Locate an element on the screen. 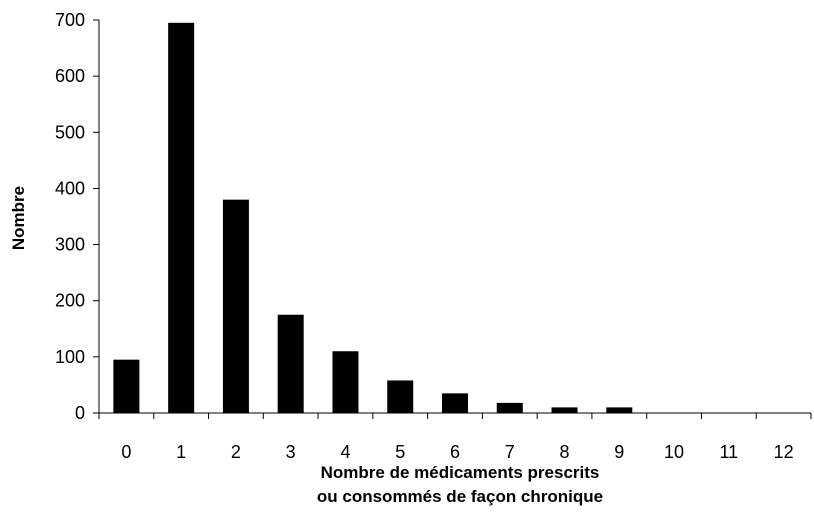 Image resolution: width=814 pixels, height=513 pixels. x-tick-label: 7 is located at coordinates (510, 452).